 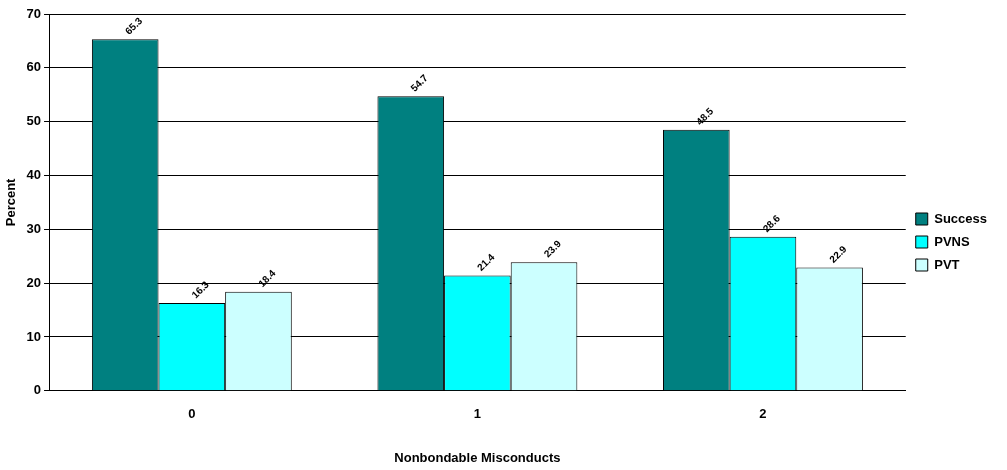 I want to click on x-tick-label: 1, so click(x=477, y=414).